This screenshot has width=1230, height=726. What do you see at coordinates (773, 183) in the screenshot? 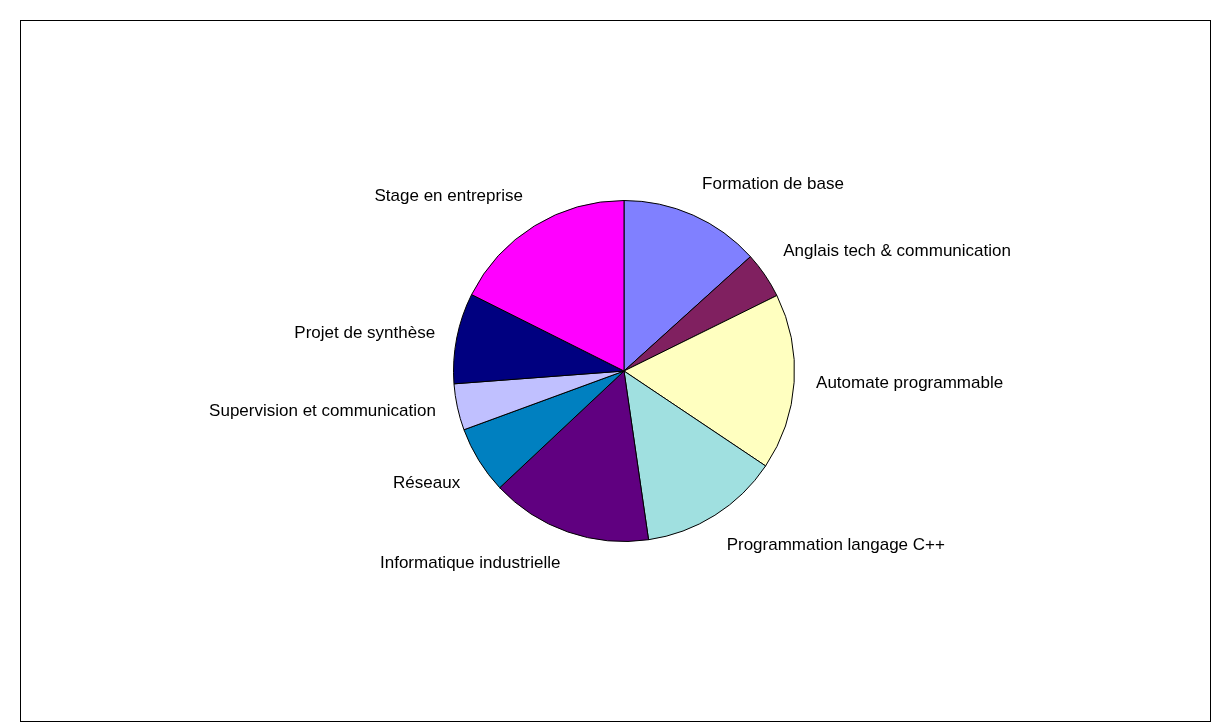
I see `slice-label: Formation de base` at bounding box center [773, 183].